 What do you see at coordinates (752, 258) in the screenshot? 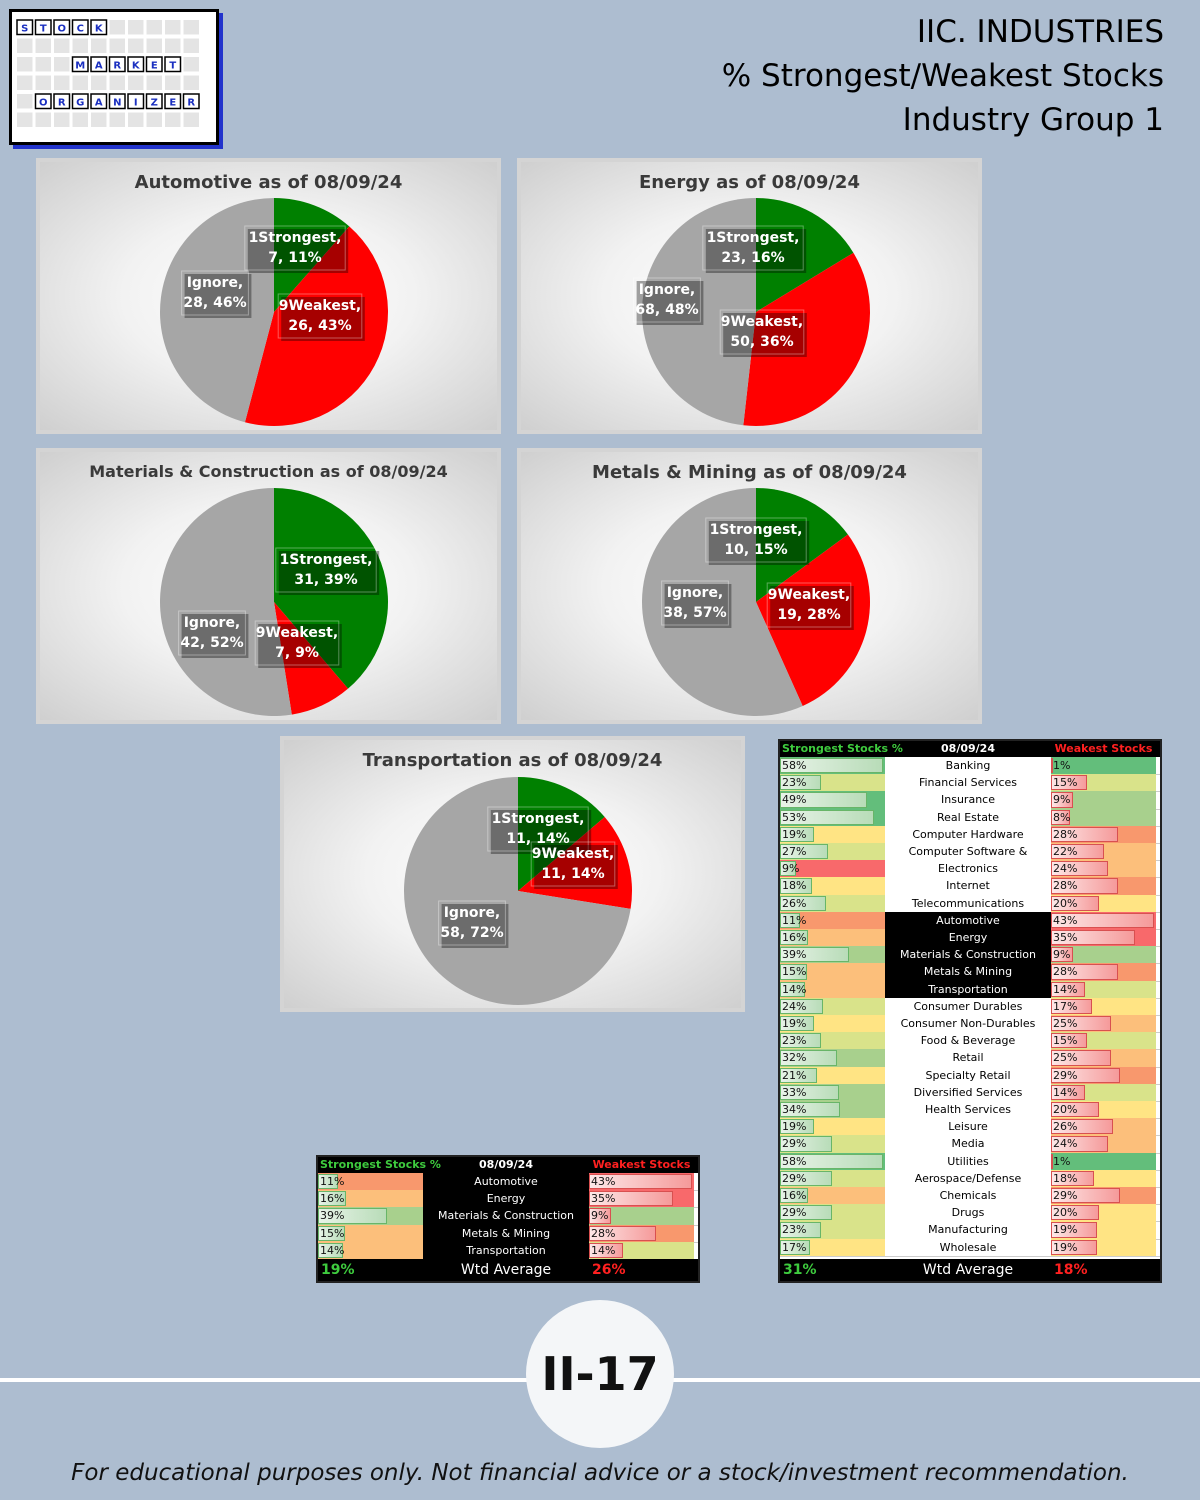
I see `label-value: 23, 16%` at bounding box center [752, 258].